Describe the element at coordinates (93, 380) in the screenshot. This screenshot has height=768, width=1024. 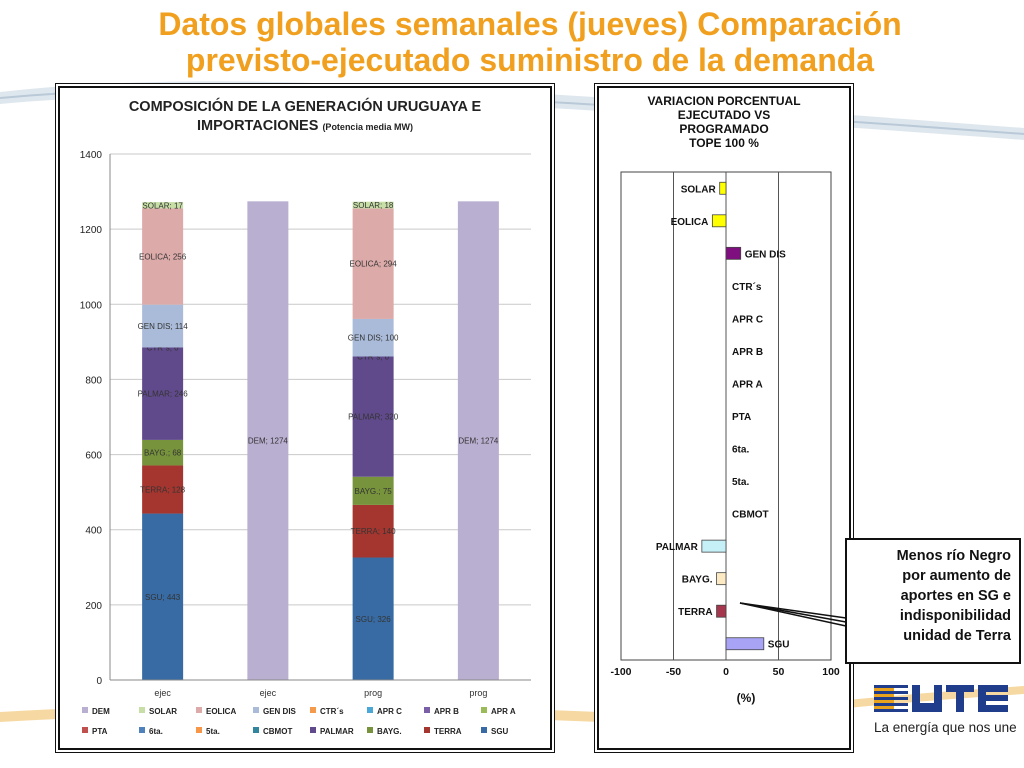
I see `left-y-tick-label: 800` at that location.